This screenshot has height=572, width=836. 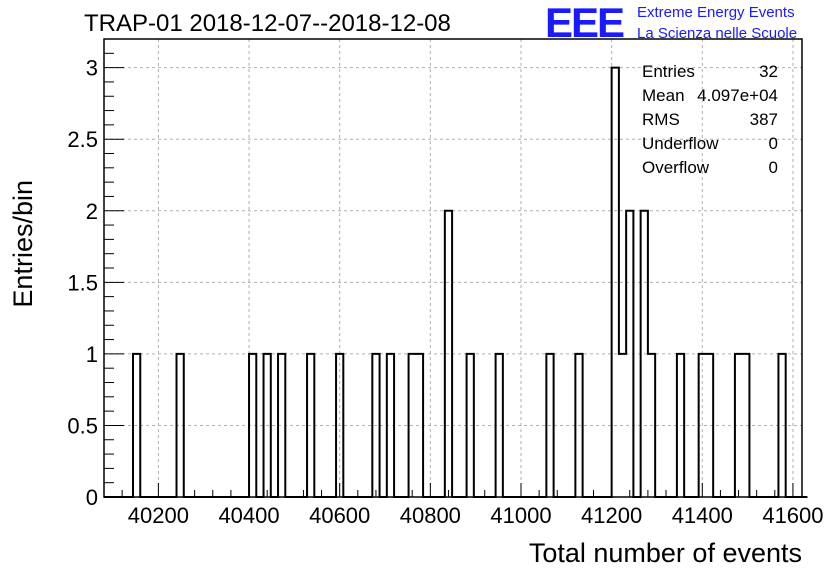 What do you see at coordinates (82, 425) in the screenshot?
I see `y-tick-label: 0.5` at bounding box center [82, 425].